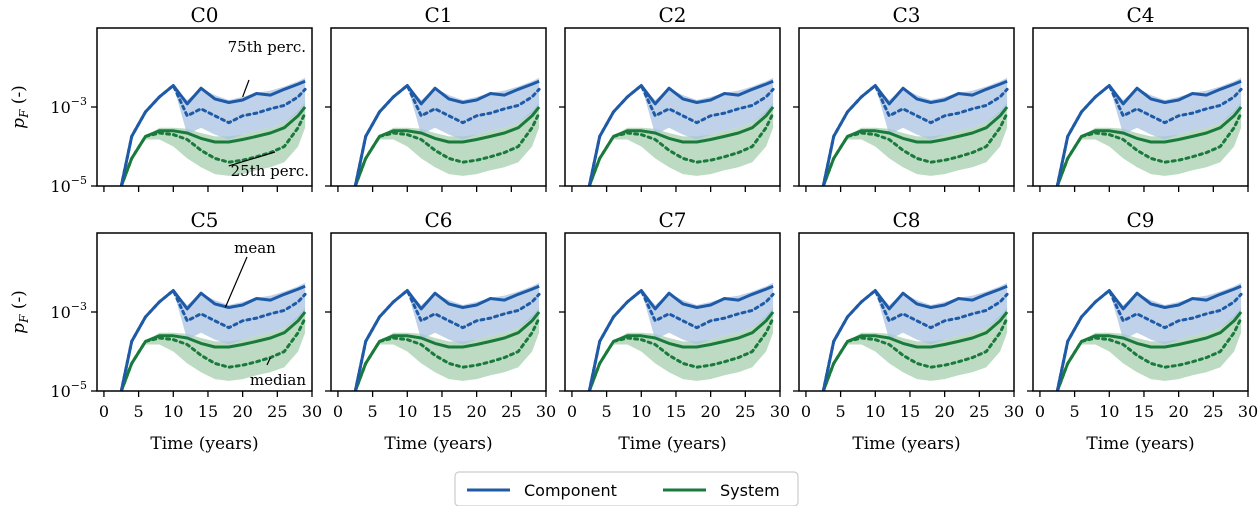 Image resolution: width=1259 pixels, height=506 pixels. What do you see at coordinates (1140, 15) in the screenshot?
I see `panel-title: C4` at bounding box center [1140, 15].